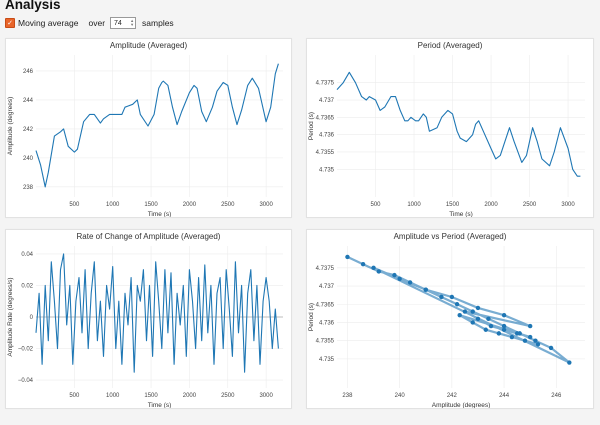 This screenshot has width=600, height=425. Describe the element at coordinates (27, 286) in the screenshot. I see `y-tick-label: 0.02` at that location.